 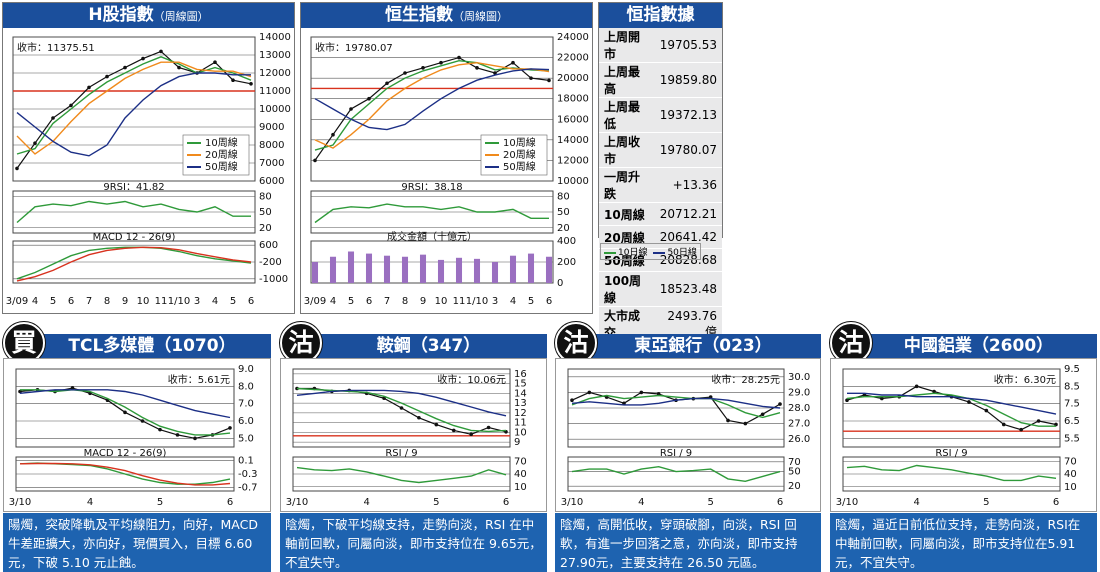 I want to click on y-tick-label: 20, so click(x=563, y=228).